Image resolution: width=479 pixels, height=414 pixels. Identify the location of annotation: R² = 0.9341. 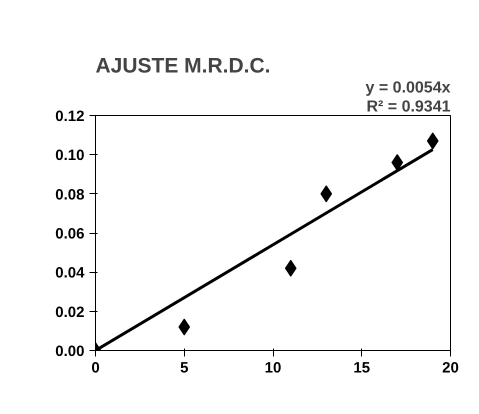
(408, 107).